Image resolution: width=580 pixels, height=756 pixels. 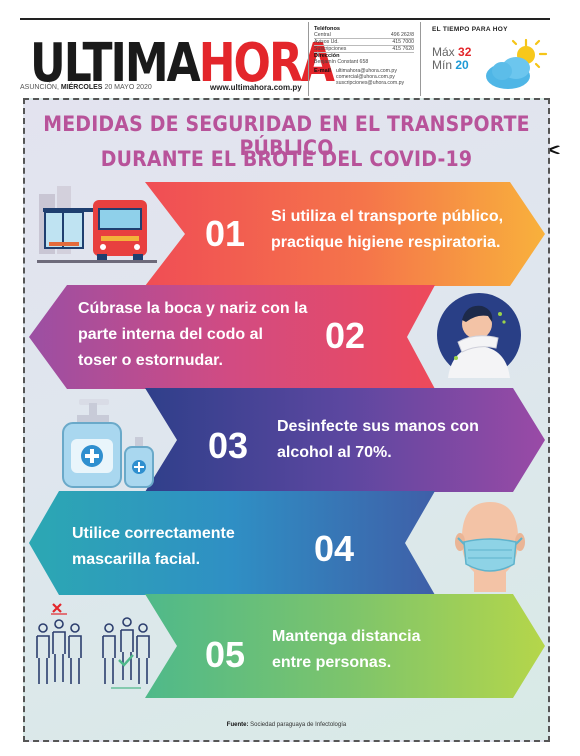 What do you see at coordinates (346, 636) in the screenshot?
I see `step-line: Mantenga distancia` at bounding box center [346, 636].